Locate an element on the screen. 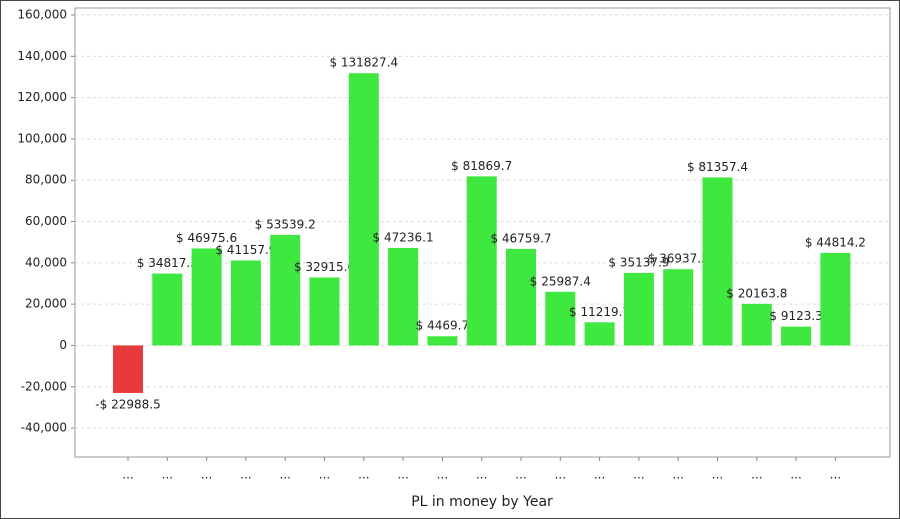 This screenshot has width=900, height=519. data-label: $ 44814.2 is located at coordinates (835, 242).